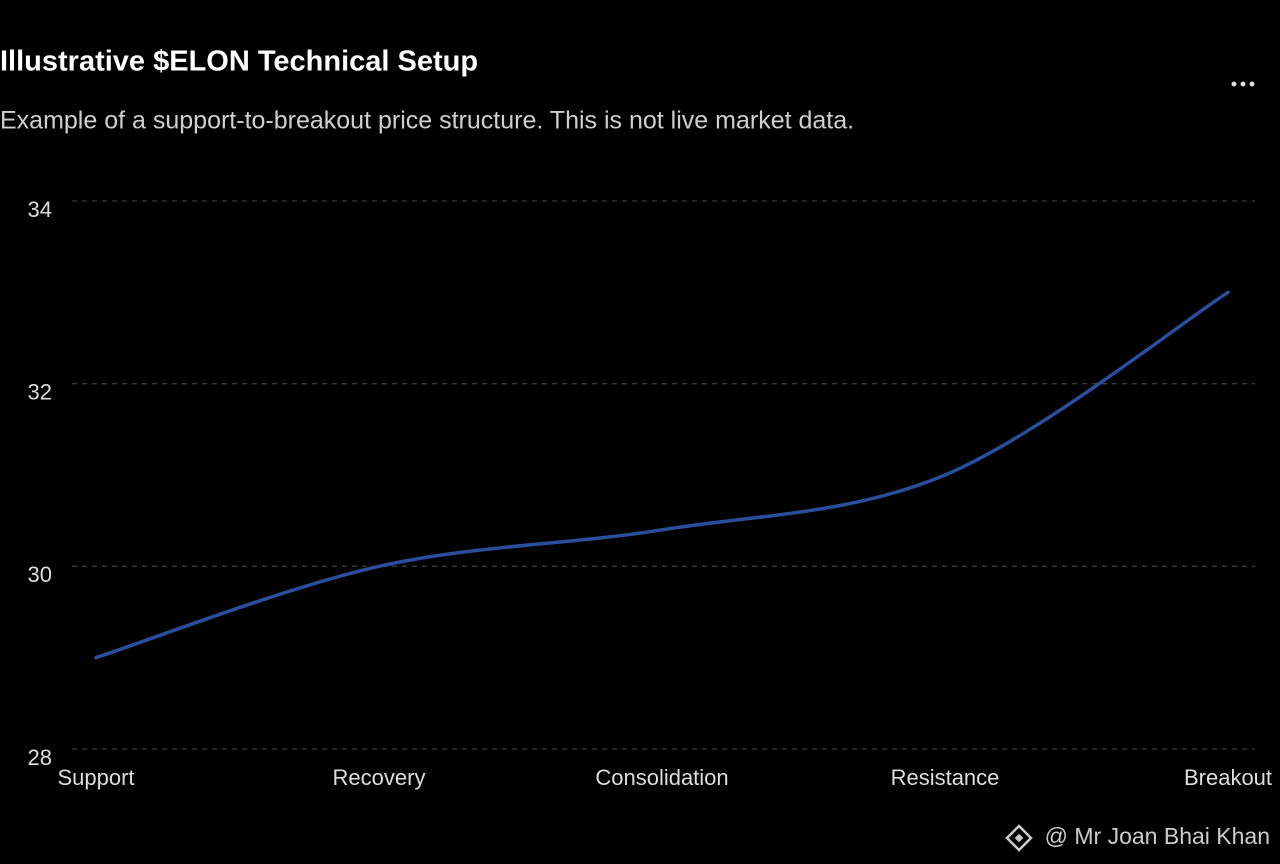 This screenshot has width=1280, height=864. What do you see at coordinates (1157, 836) in the screenshot?
I see `watermark: @ Mr Joan Bhai Khan` at bounding box center [1157, 836].